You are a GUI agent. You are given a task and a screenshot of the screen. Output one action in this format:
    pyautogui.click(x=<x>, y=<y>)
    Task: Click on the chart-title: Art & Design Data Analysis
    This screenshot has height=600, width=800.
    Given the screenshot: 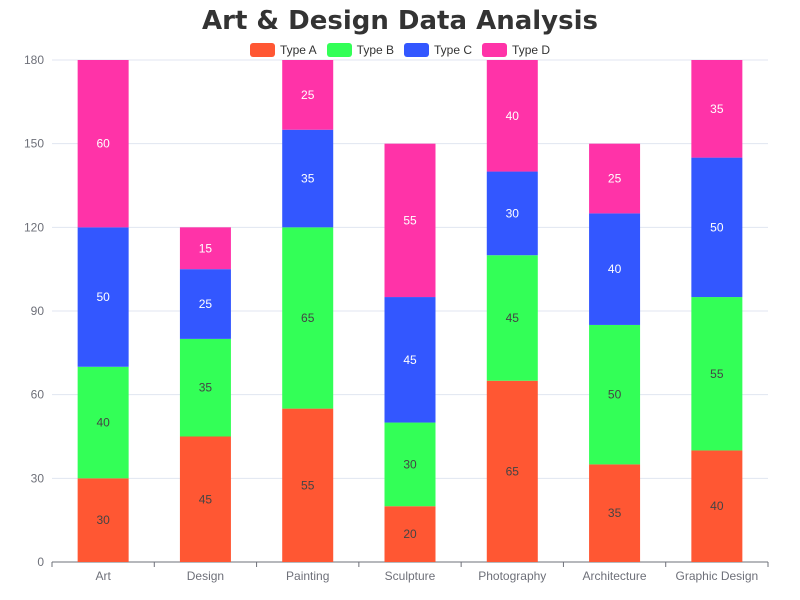 What is the action you would take?
    pyautogui.click(x=400, y=21)
    